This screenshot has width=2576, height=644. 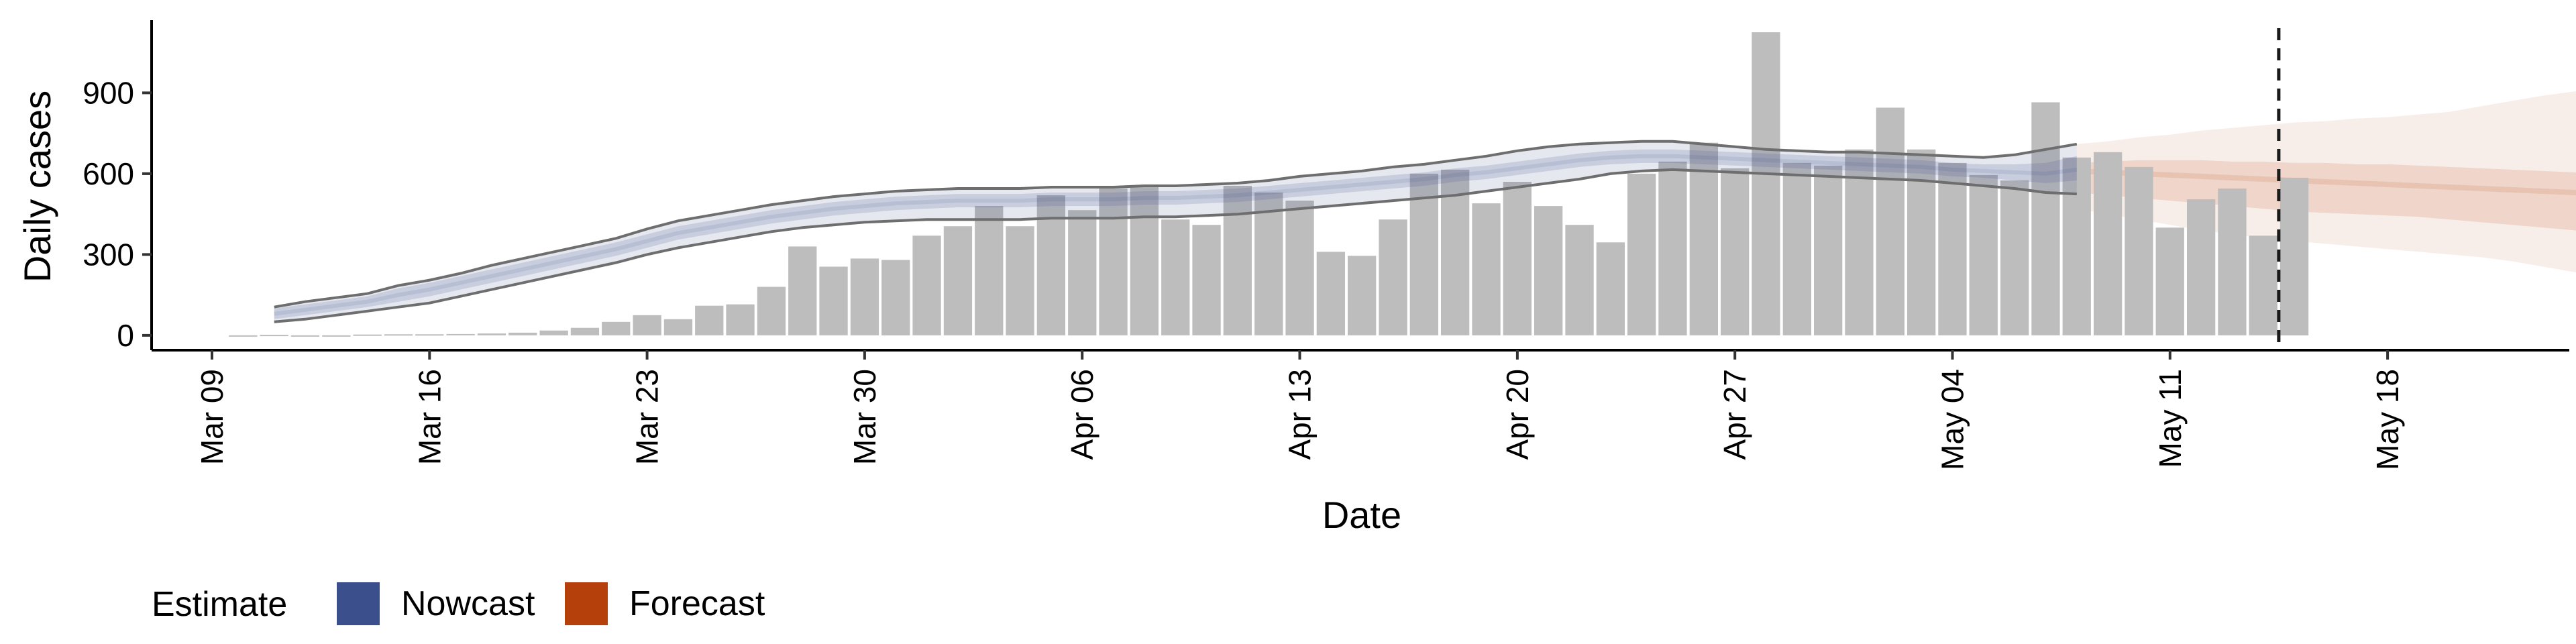 What do you see at coordinates (358, 603) in the screenshot?
I see `legend-key-nowcast` at bounding box center [358, 603].